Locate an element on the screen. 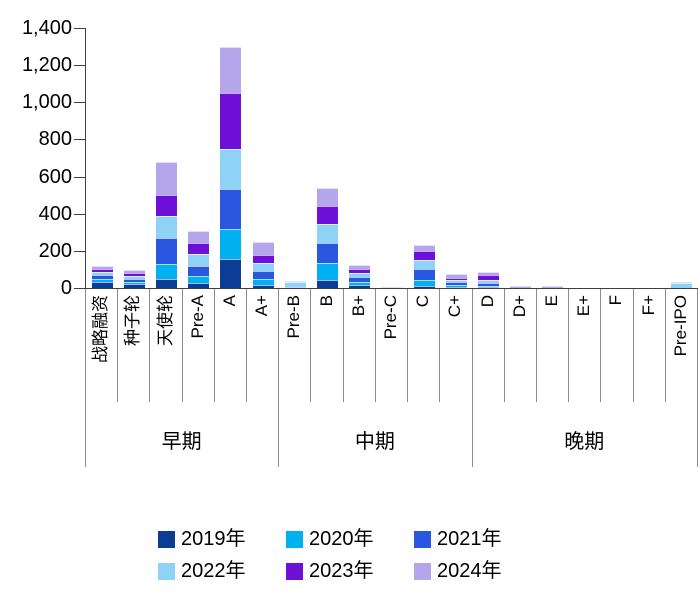 The image size is (700, 593). group-label-中期: 中期 is located at coordinates (374, 442).